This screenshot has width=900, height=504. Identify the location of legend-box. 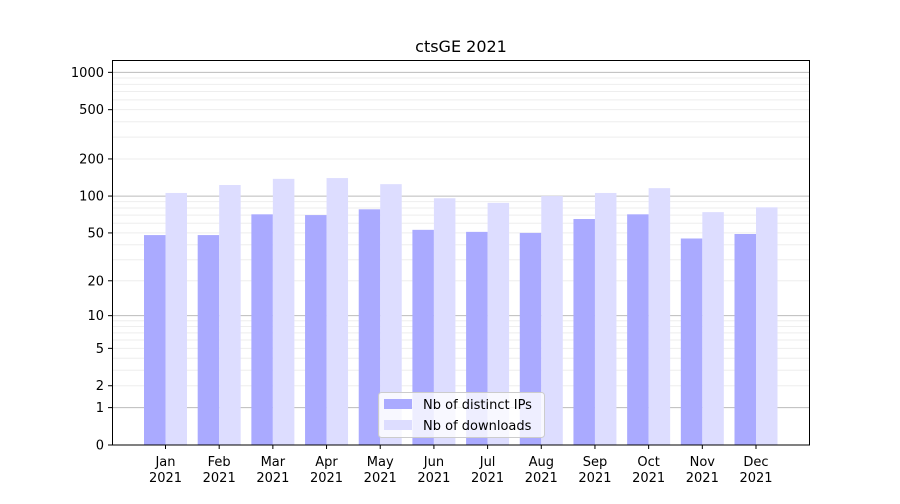
(461, 415).